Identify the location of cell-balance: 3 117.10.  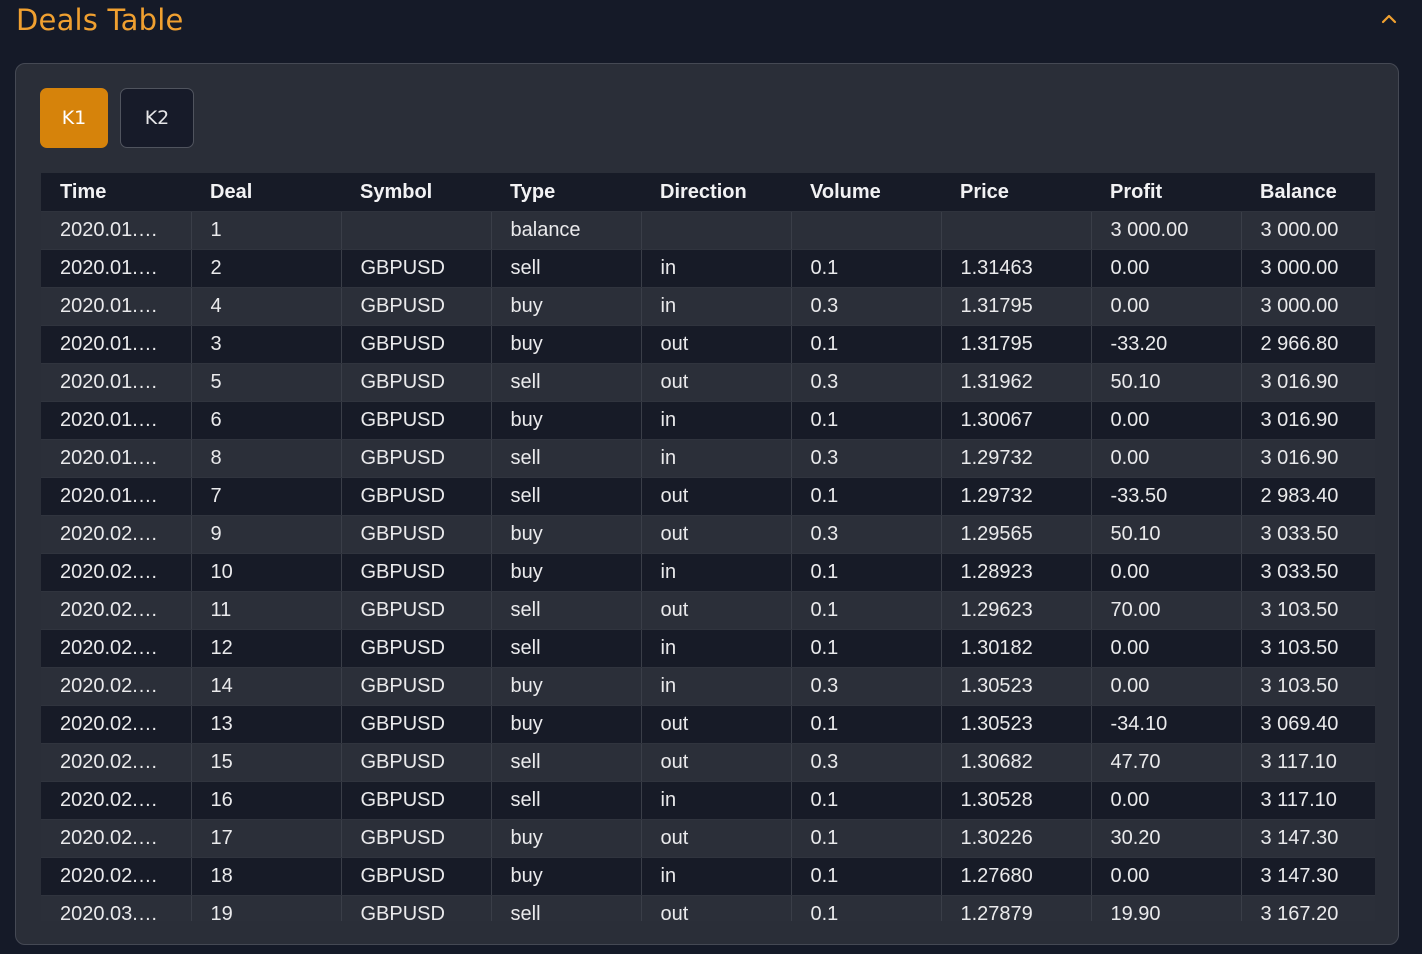
(1308, 762).